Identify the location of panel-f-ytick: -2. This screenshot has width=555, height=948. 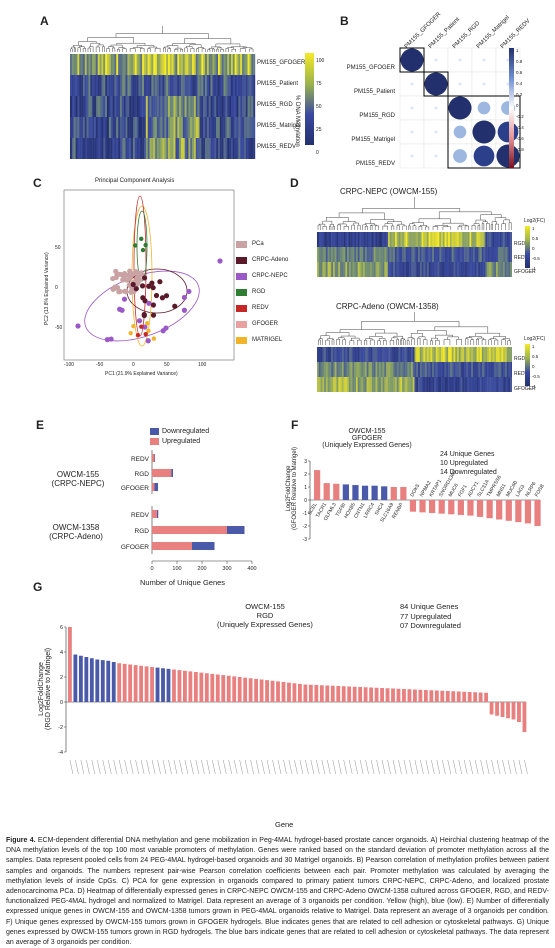
(305, 527).